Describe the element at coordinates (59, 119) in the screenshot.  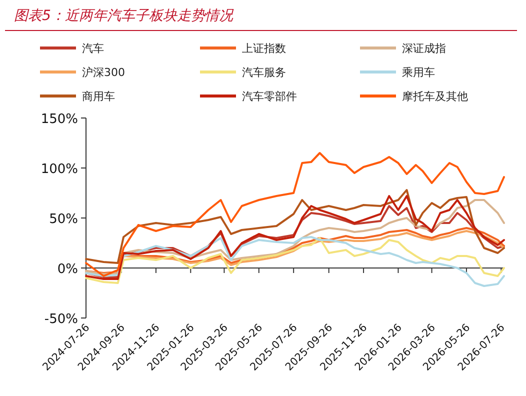
I see `y-tick-label: 150%` at that location.